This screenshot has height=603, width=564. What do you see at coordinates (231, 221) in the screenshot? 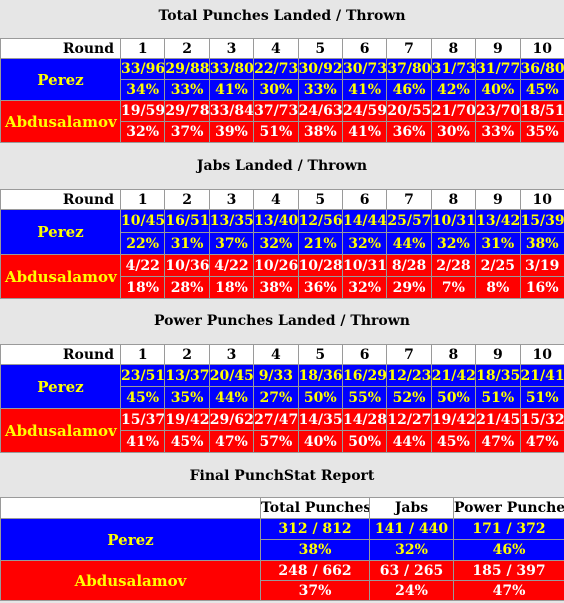
I see `landed-cell: 13/35` at bounding box center [231, 221].